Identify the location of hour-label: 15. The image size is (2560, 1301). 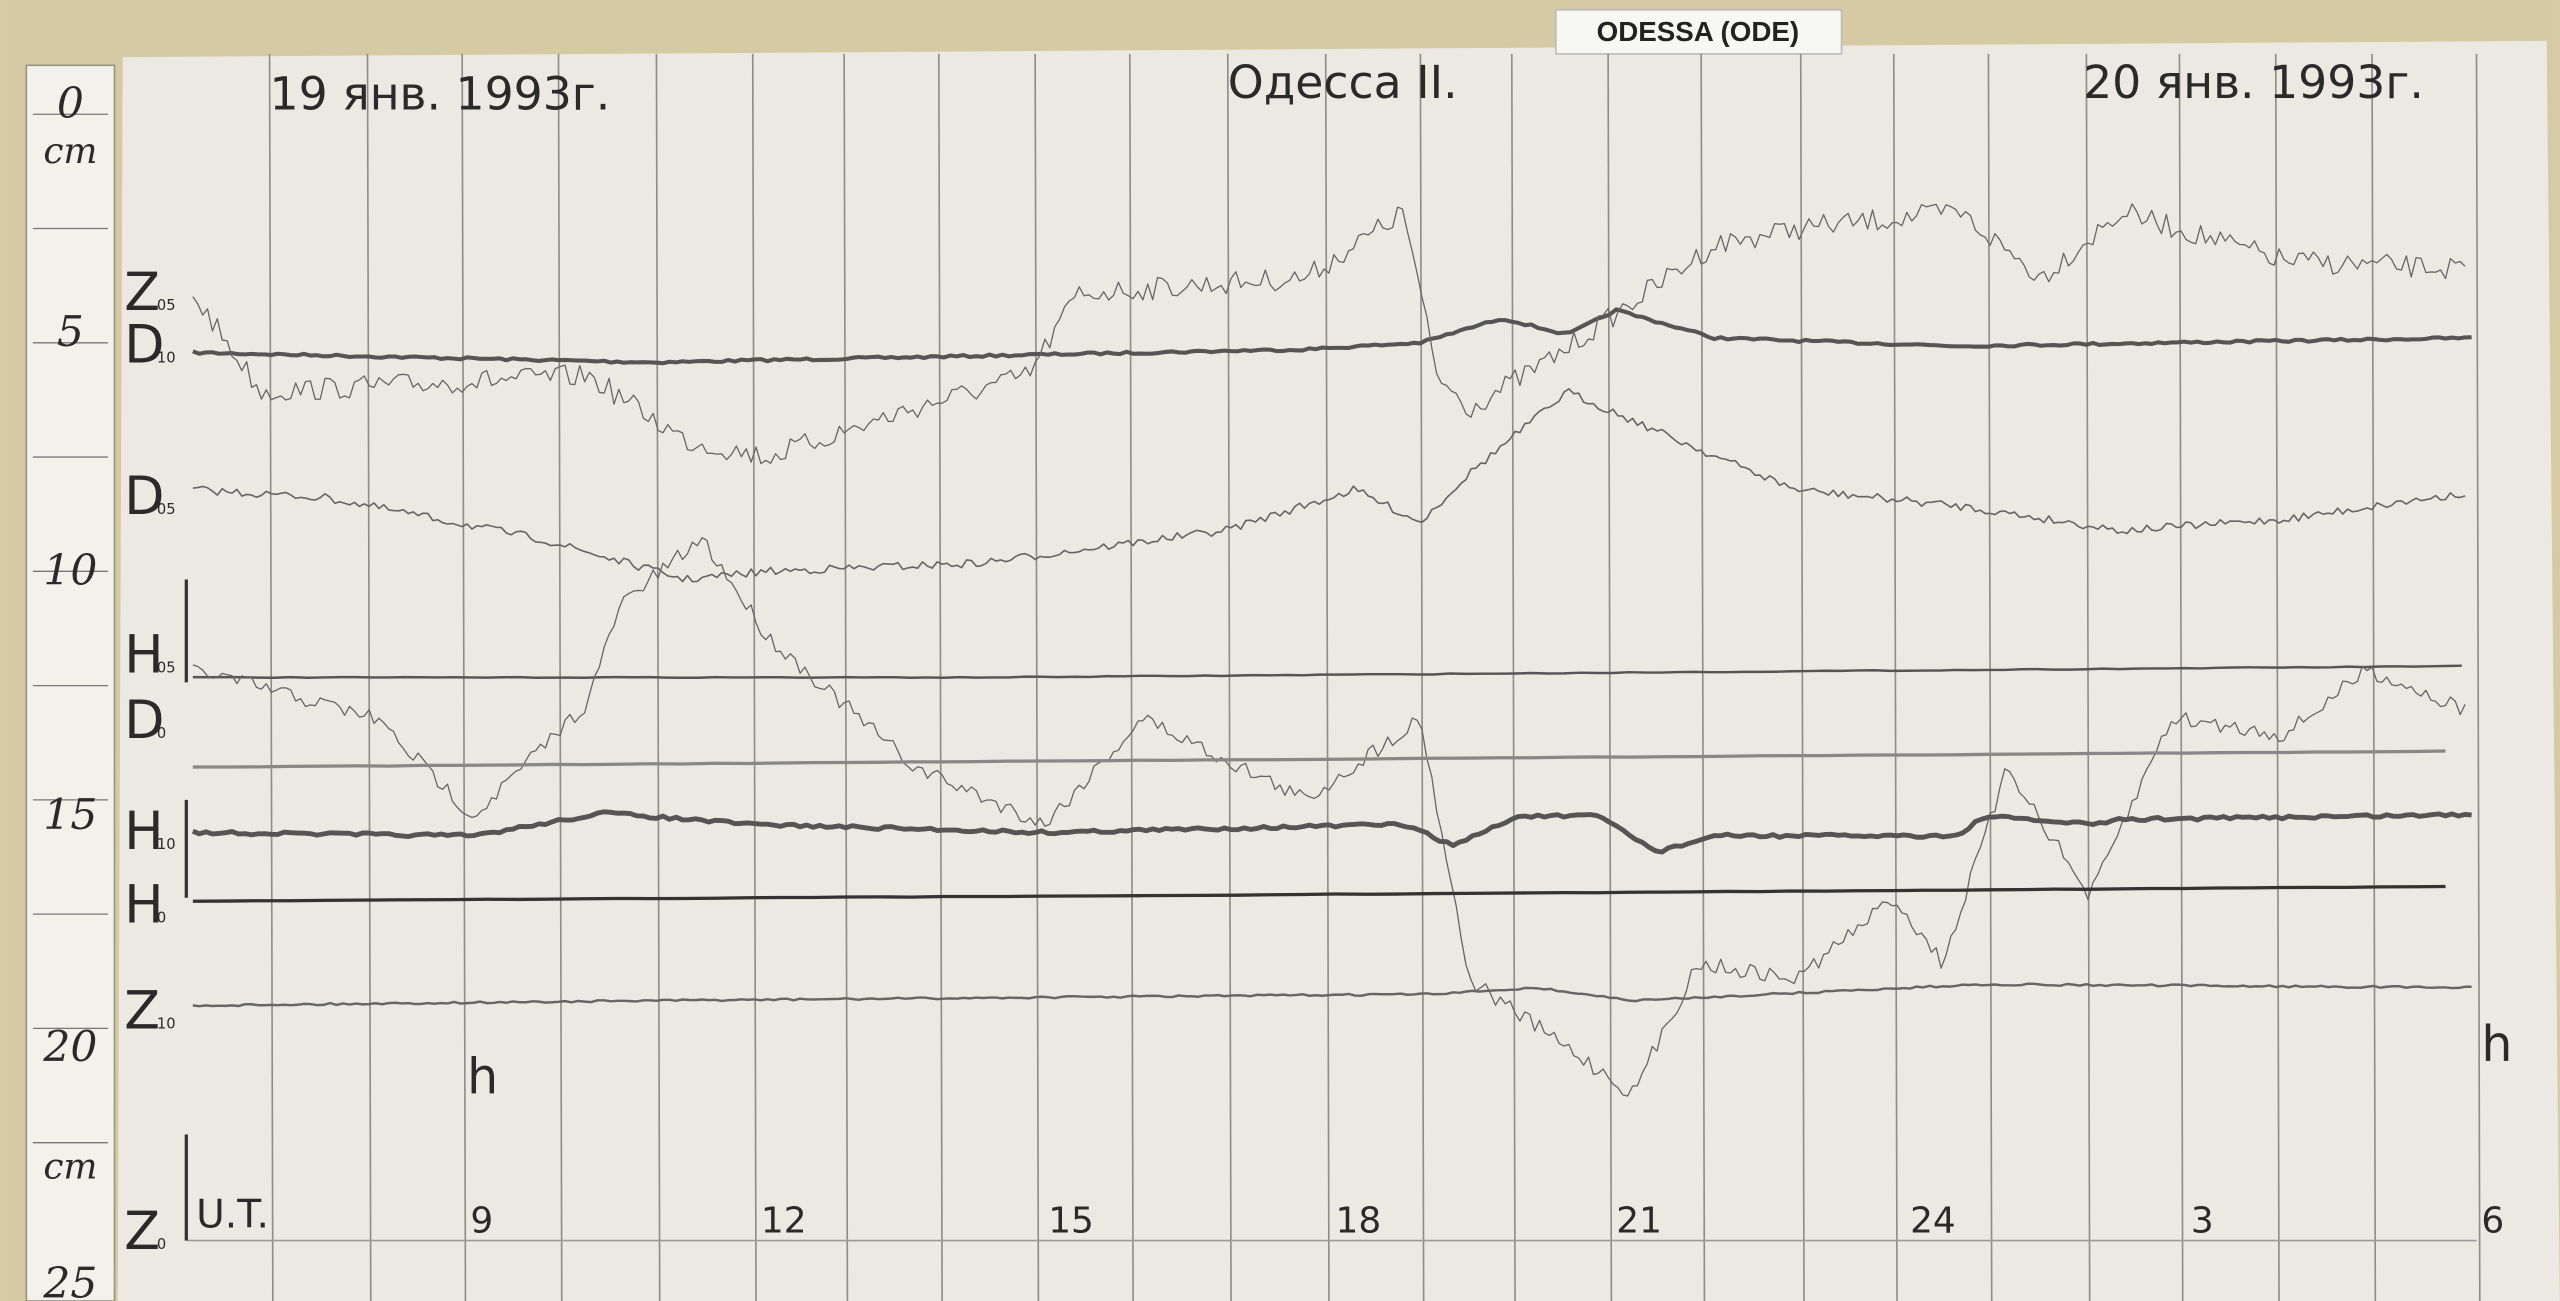
(1071, 1220).